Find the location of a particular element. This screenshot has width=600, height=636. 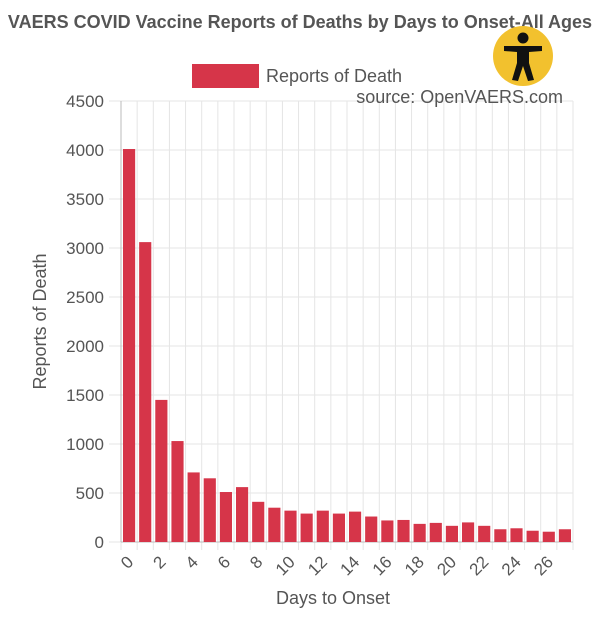

x-tick-label: 26 is located at coordinates (543, 565).